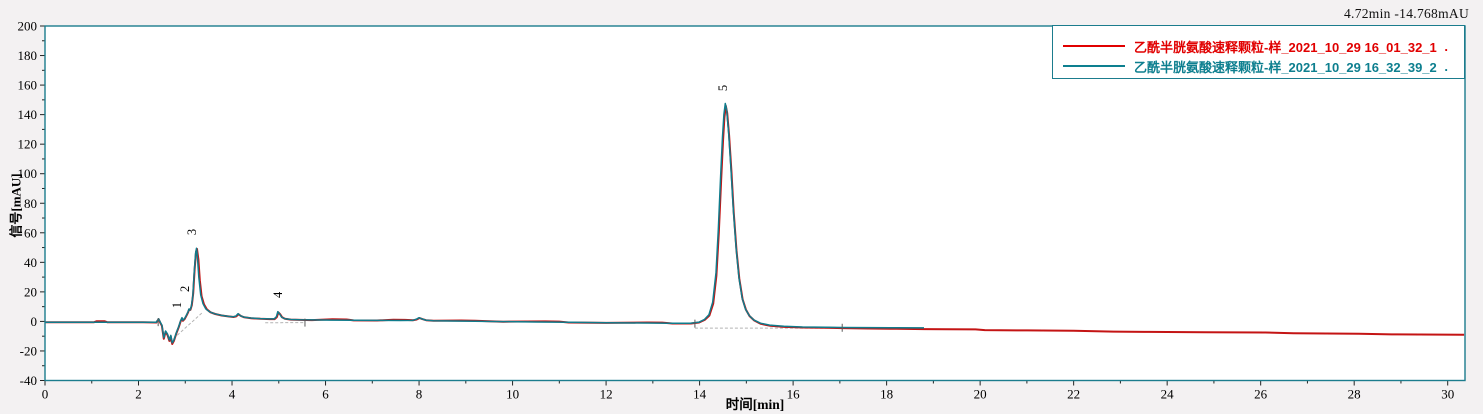  Describe the element at coordinates (886, 394) in the screenshot. I see `x-tick-label: 18` at that location.